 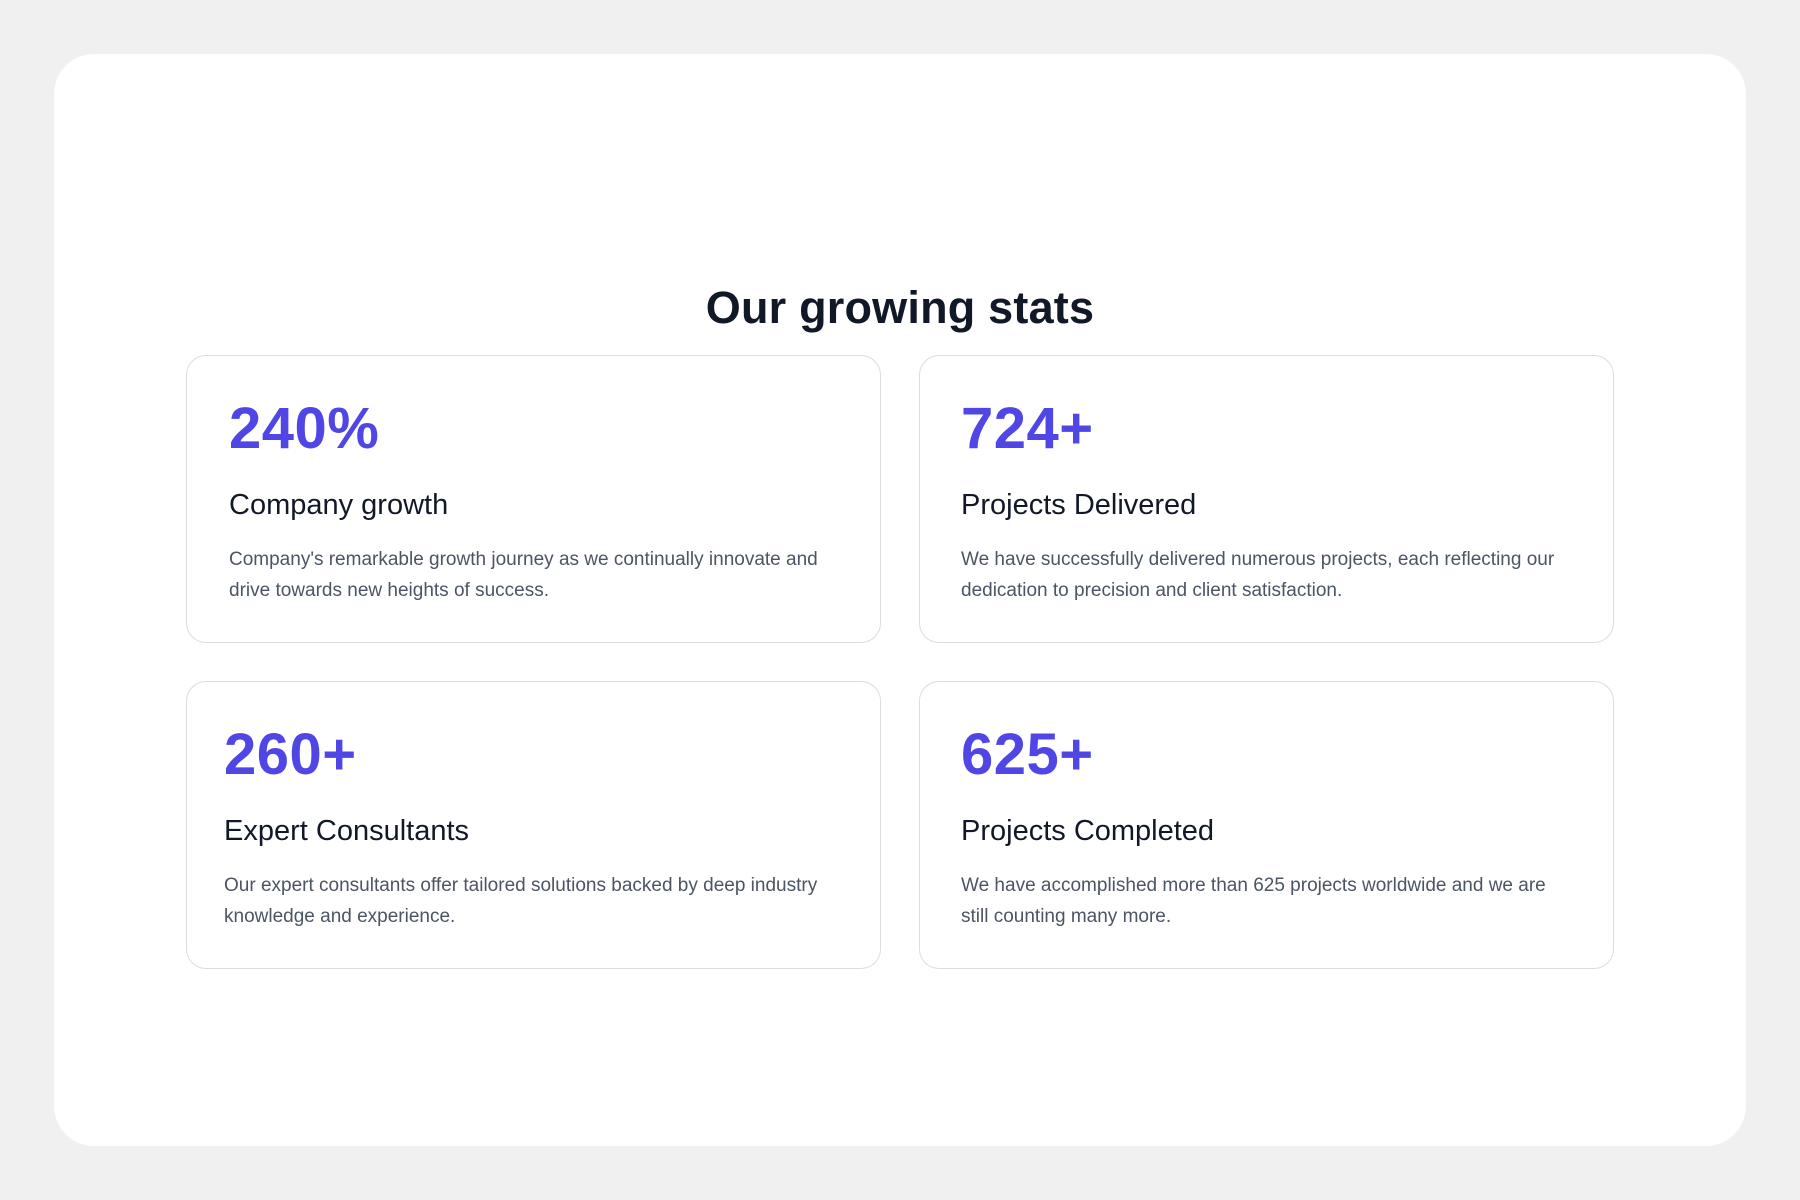 I want to click on stat-label: Projects Delivered, so click(x=1079, y=505).